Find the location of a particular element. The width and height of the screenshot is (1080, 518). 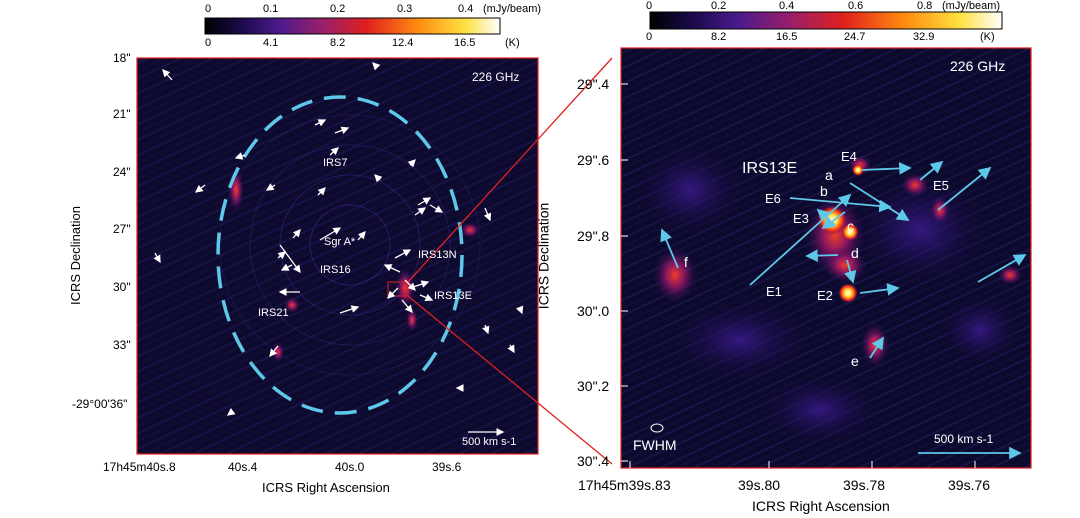

cbar-right-bot-3: 24.7 is located at coordinates (855, 37).